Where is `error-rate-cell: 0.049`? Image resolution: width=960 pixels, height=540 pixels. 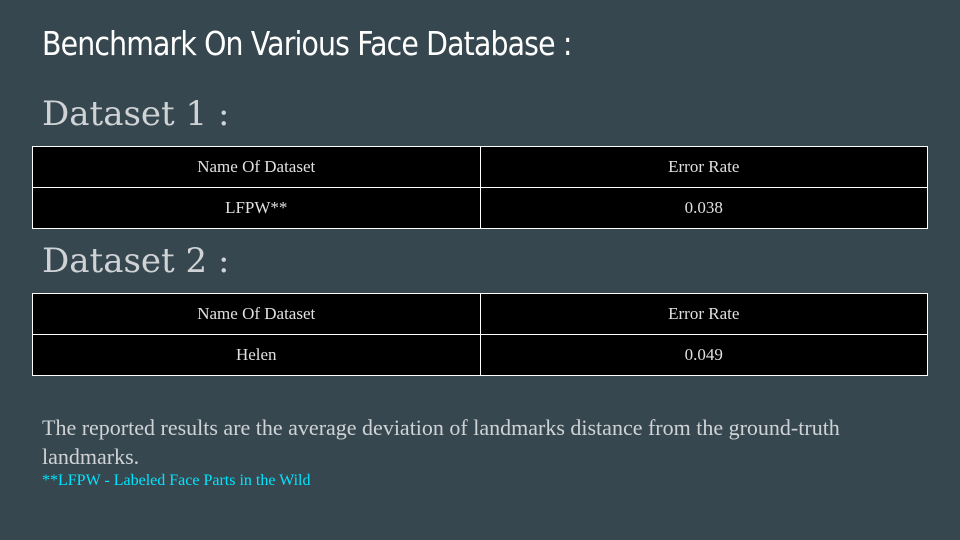
error-rate-cell: 0.049 is located at coordinates (703, 355).